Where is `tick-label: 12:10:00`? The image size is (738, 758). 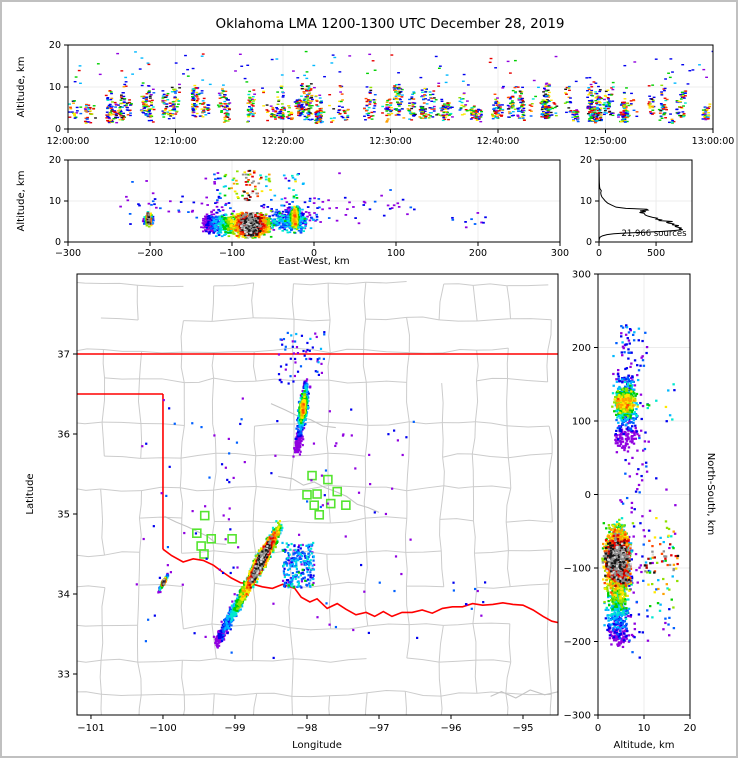 tick-label: 12:10:00 is located at coordinates (175, 141).